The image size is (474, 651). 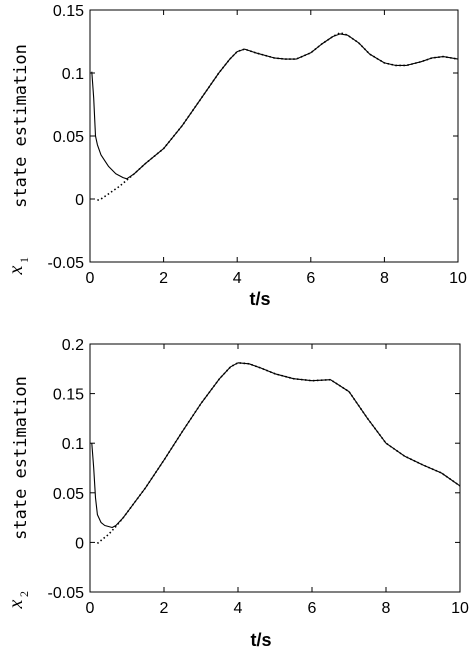 What do you see at coordinates (73, 345) in the screenshot?
I see `y-tick-label: 0.2` at bounding box center [73, 345].